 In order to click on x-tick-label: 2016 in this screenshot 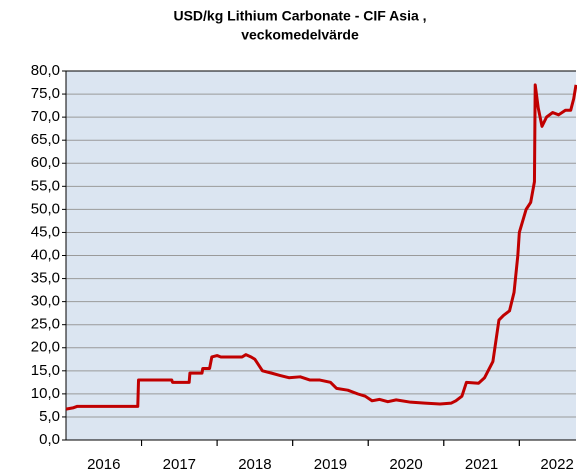, I will do `click(103, 464)`.